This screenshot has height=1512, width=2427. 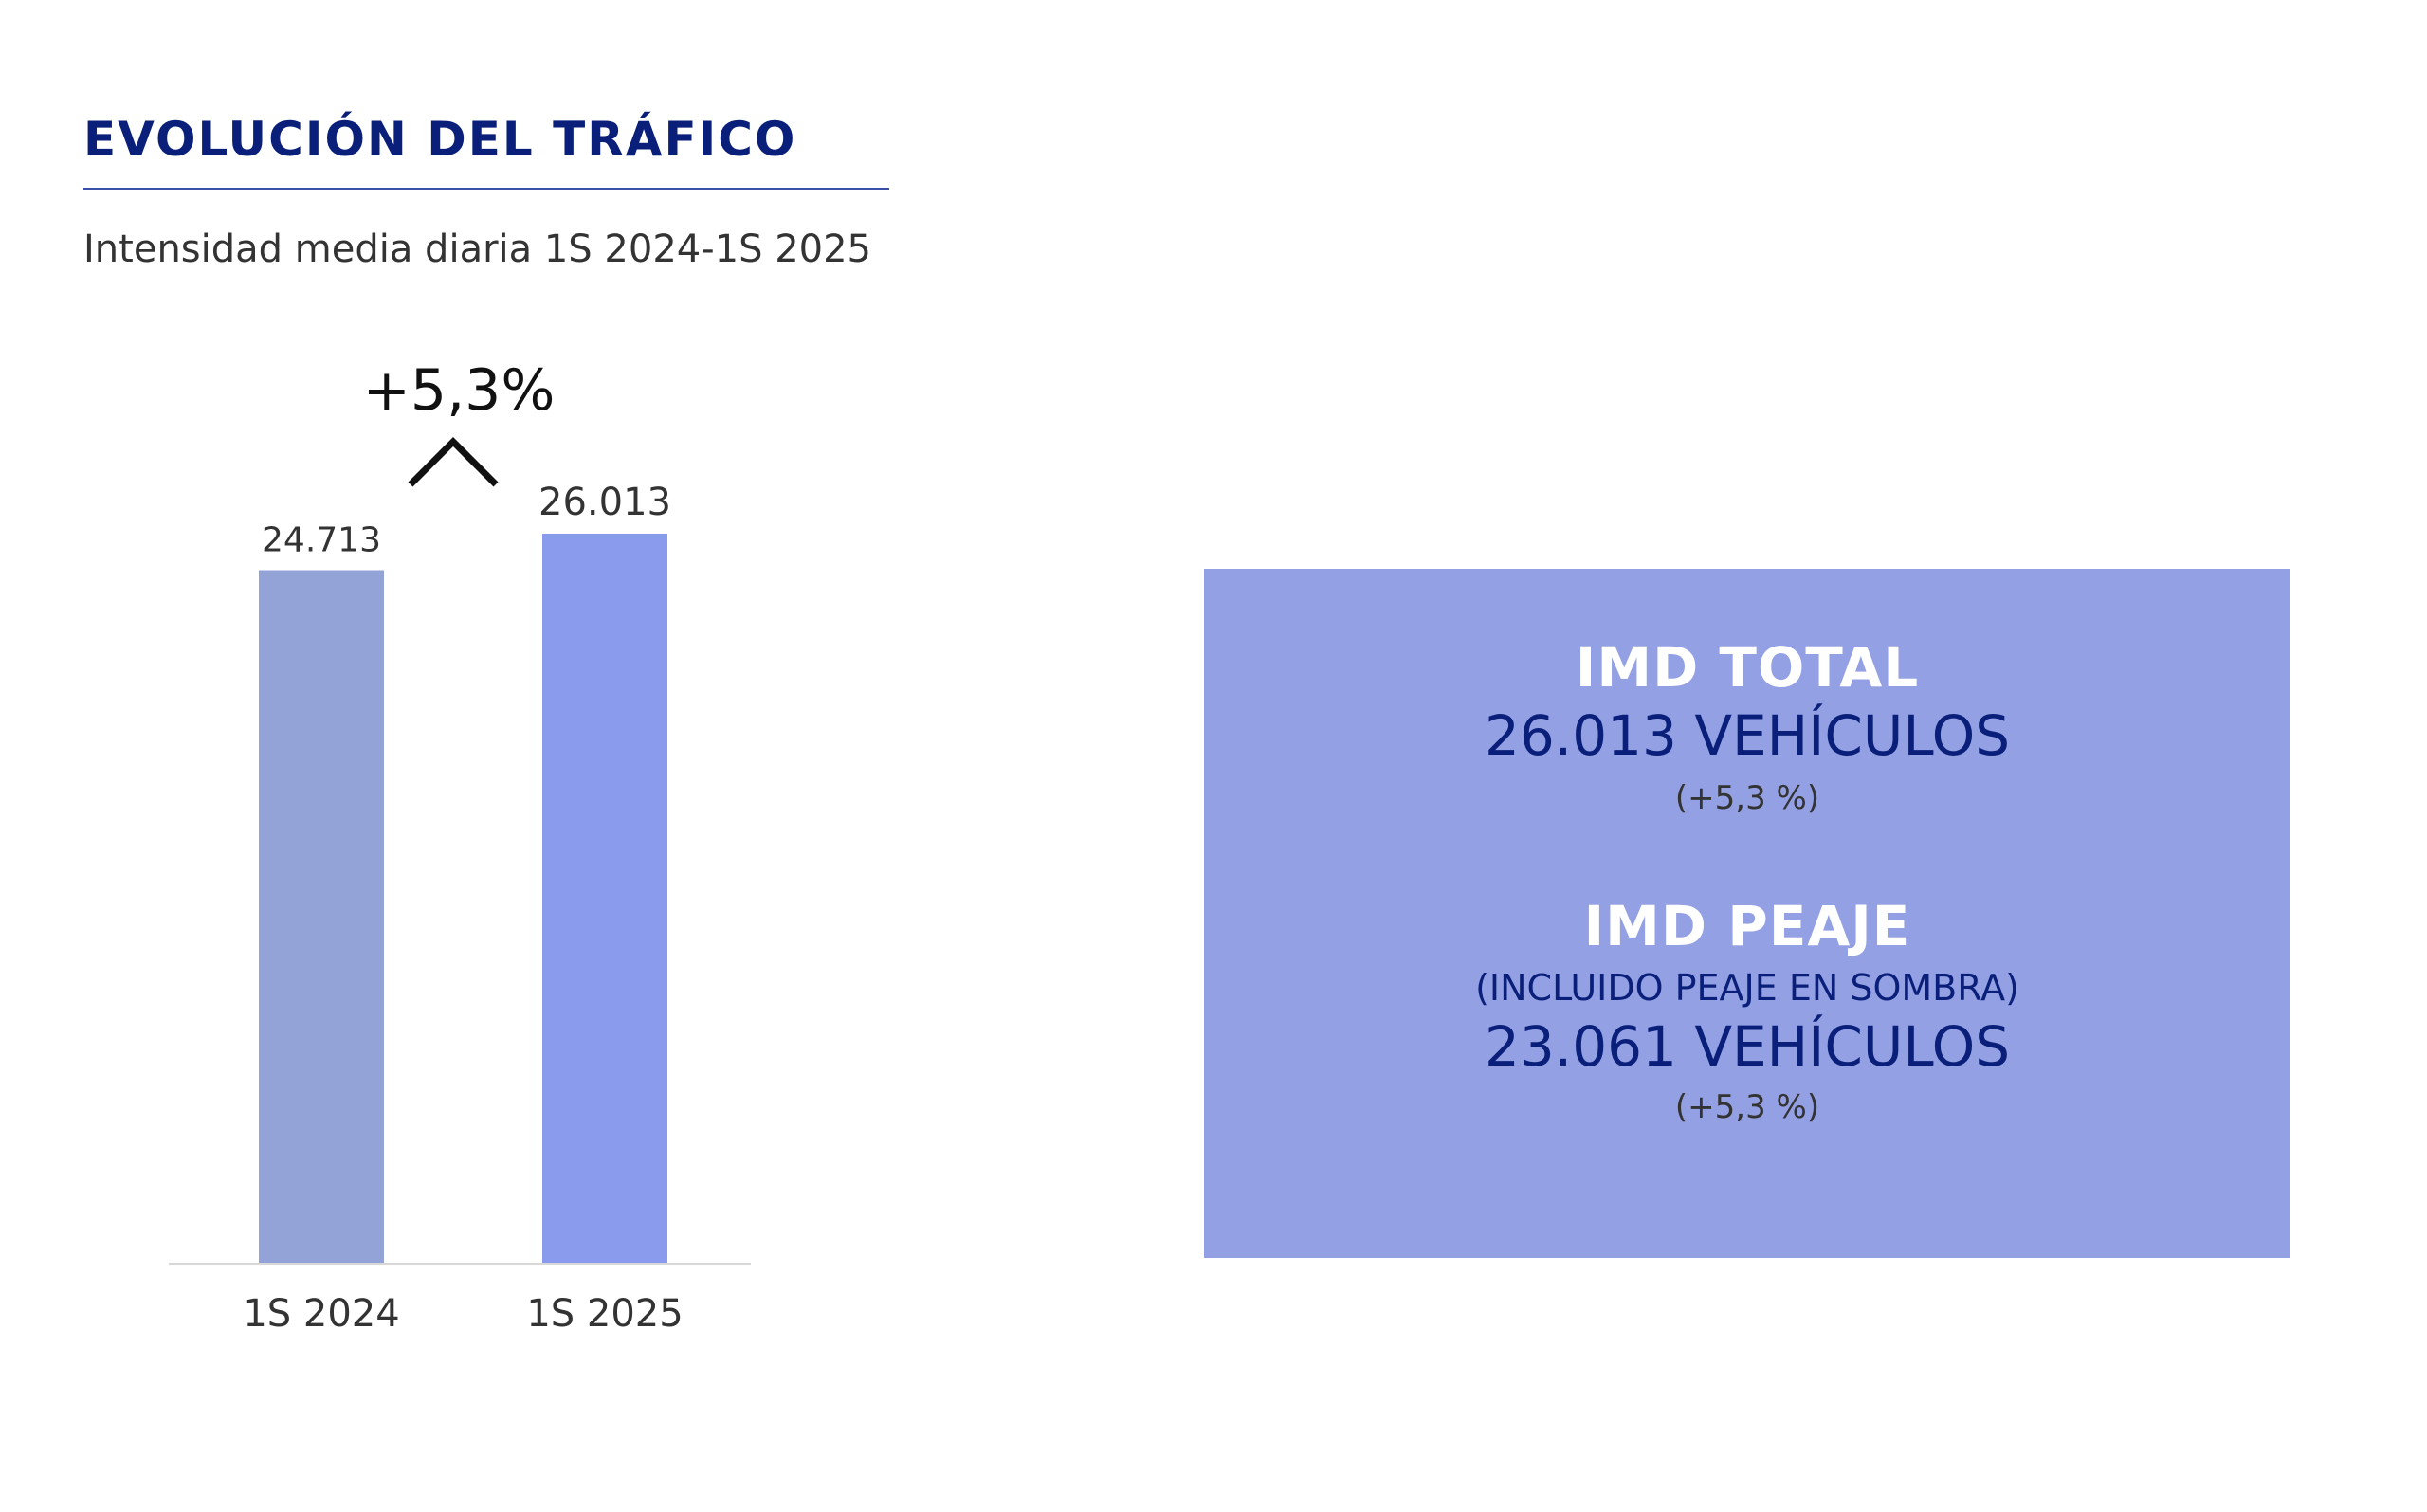 I want to click on imd-peaje-heading: IMD PEAJE, so click(x=1747, y=926).